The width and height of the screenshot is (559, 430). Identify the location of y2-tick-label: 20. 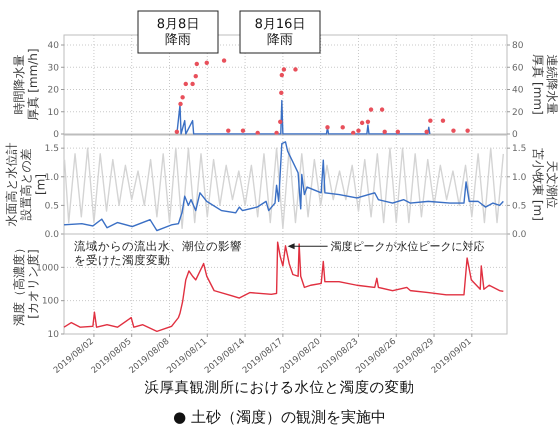
(518, 113).